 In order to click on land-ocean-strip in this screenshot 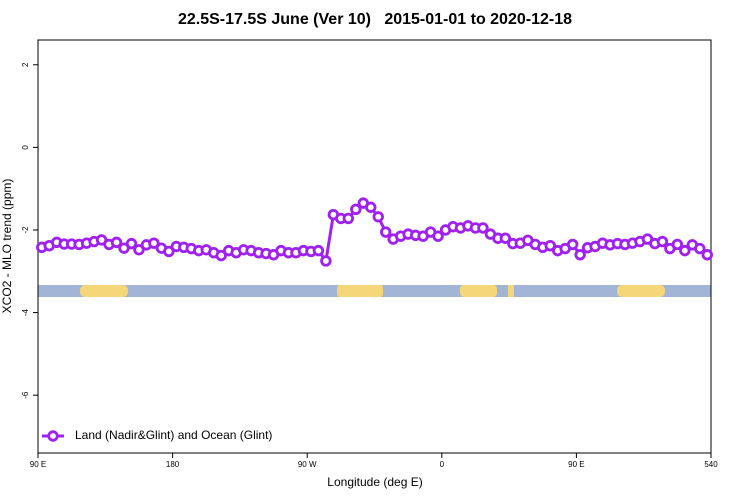, I will do `click(374, 291)`.